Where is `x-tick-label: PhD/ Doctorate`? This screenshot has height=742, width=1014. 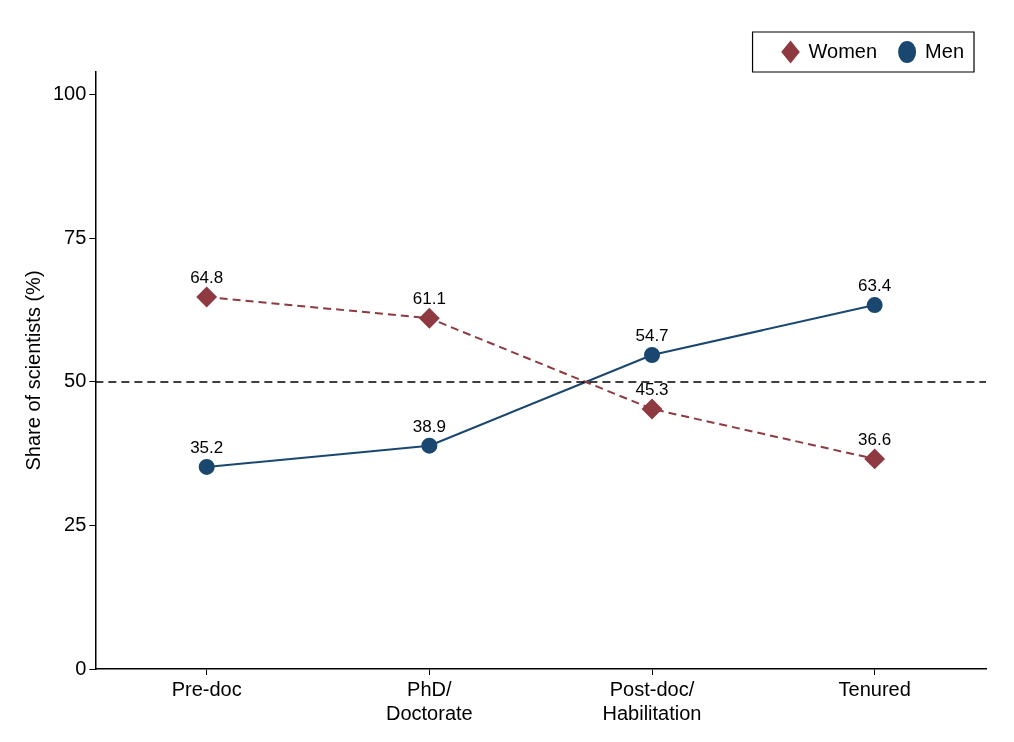
x-tick-label: PhD/ Doctorate is located at coordinates (429, 700).